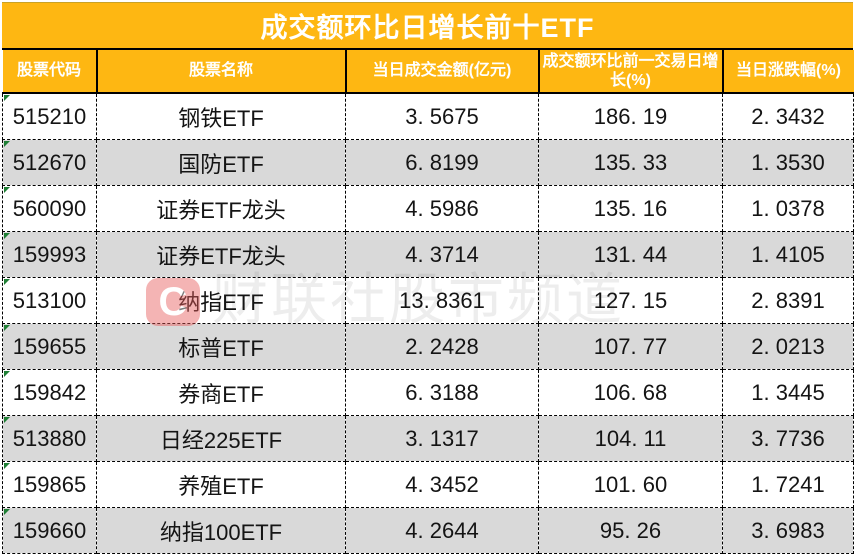  What do you see at coordinates (49, 208) in the screenshot?
I see `cell-code: 560090` at bounding box center [49, 208].